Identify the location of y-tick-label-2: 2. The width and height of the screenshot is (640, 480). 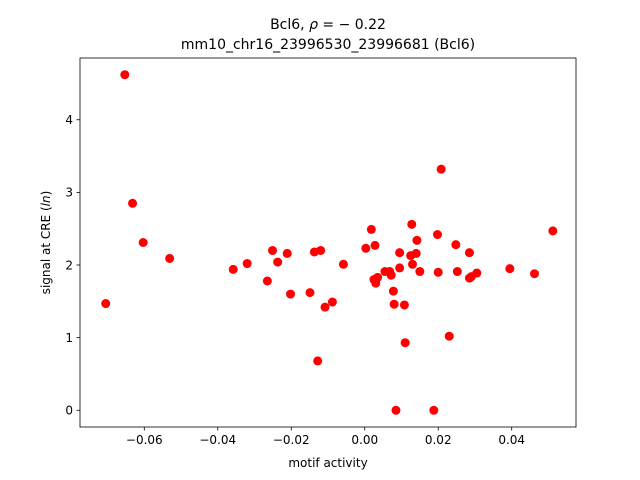
(69, 265).